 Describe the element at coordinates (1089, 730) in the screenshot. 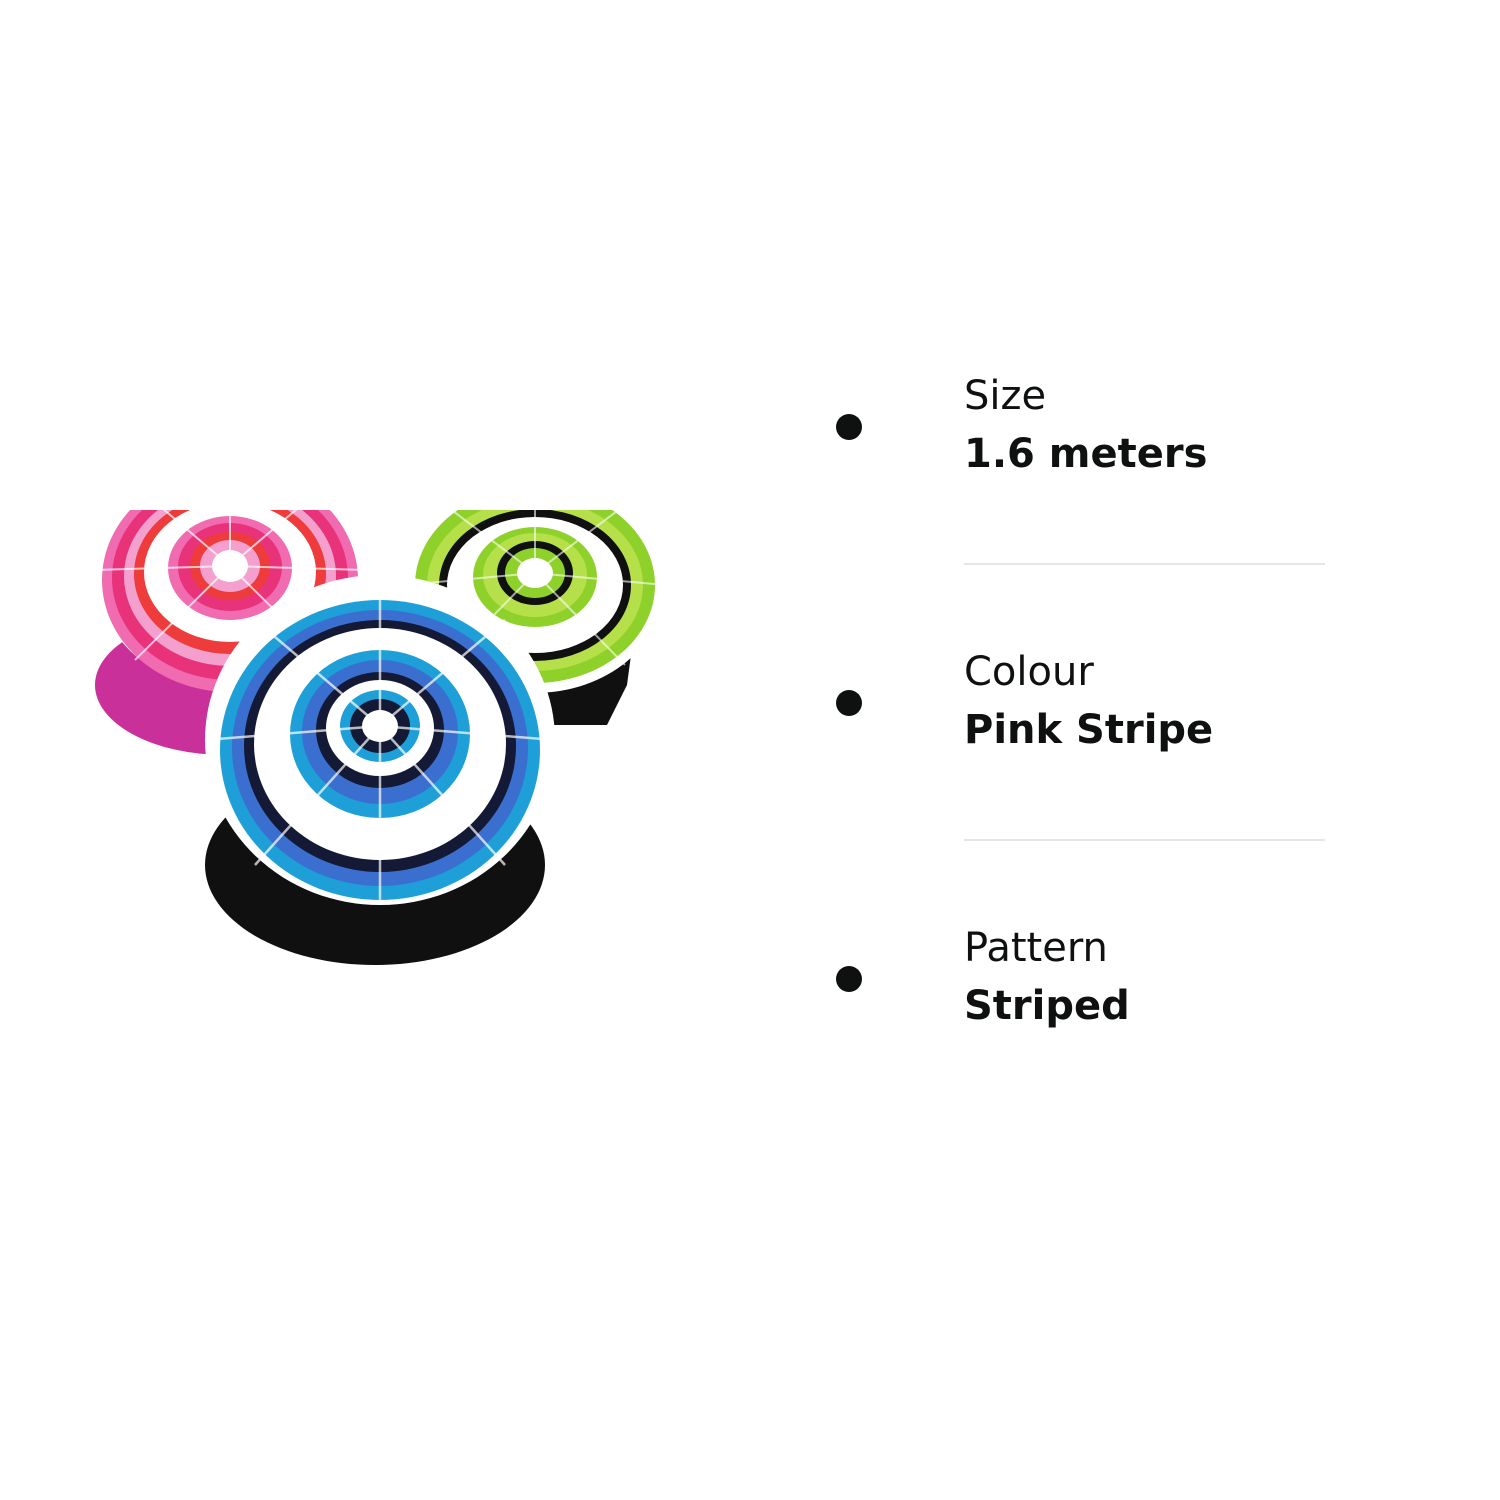

I see `spec-value: Pink Stripe` at that location.